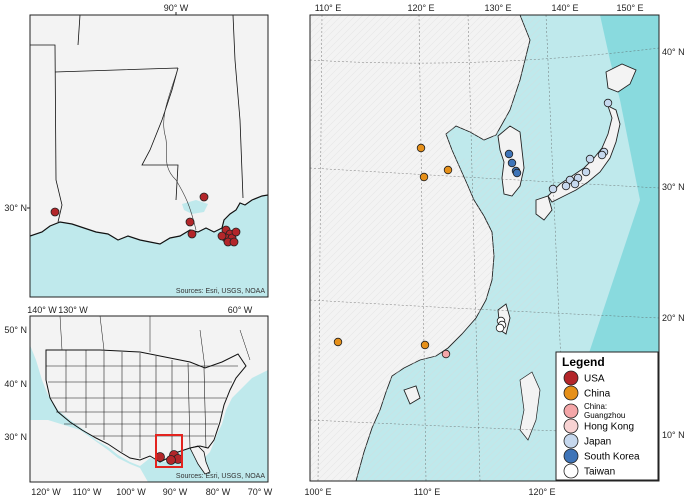 This screenshot has height=503, width=685. Describe the element at coordinates (612, 457) in the screenshot. I see `legend-label-south-korea: South Korea` at that location.